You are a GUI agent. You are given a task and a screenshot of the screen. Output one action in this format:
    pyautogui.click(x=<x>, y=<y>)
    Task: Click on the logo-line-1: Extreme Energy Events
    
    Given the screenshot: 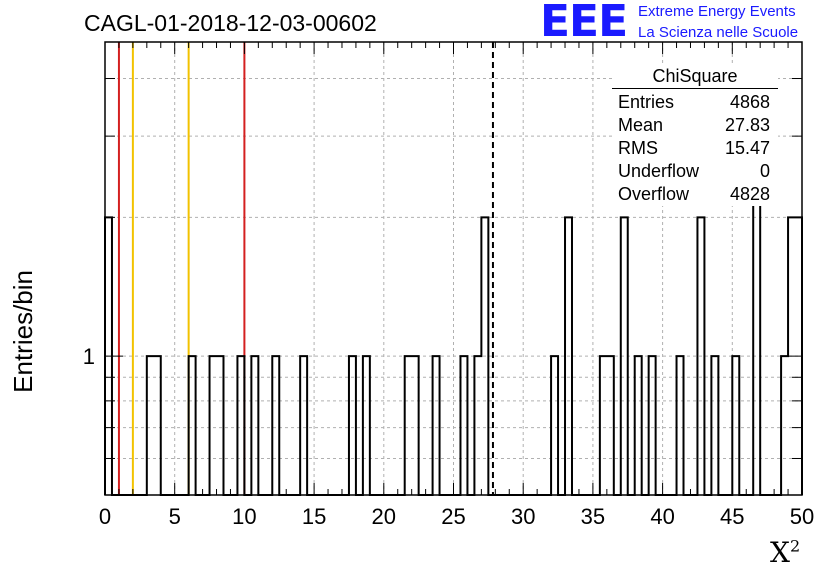 What is the action you would take?
    pyautogui.click(x=717, y=11)
    